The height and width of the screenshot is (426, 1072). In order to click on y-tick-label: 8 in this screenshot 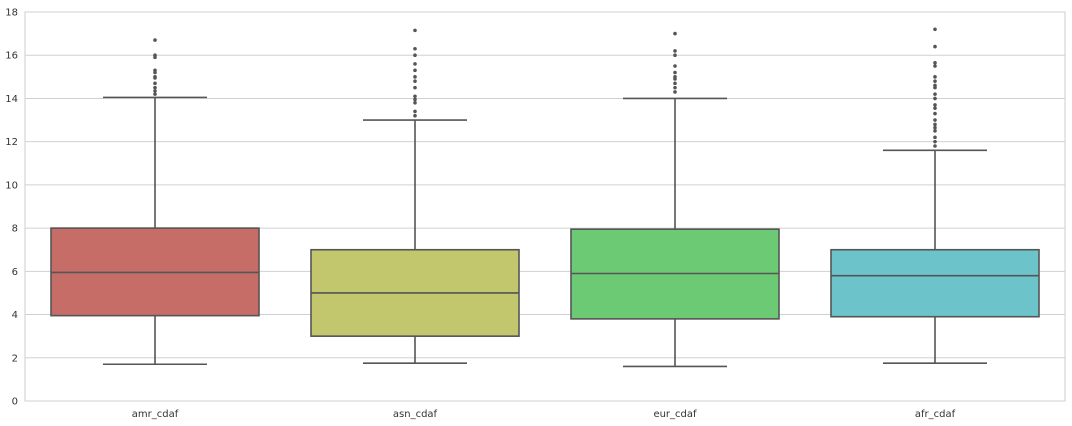, I will do `click(15, 229)`.